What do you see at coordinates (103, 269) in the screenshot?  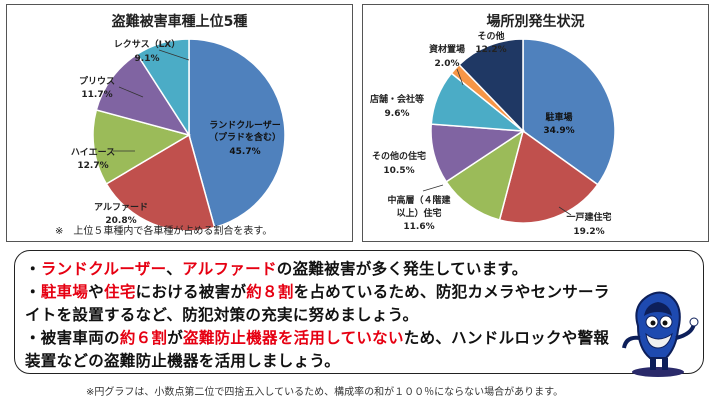 I see `highlight-landcruiser: ランドクルーザー` at bounding box center [103, 269].